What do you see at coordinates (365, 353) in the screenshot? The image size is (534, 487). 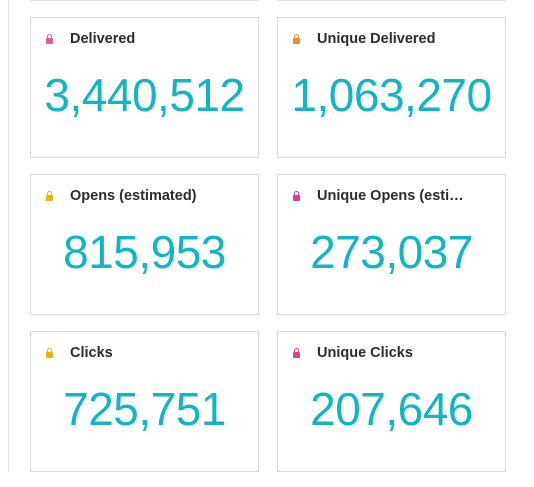 I see `tile-label: Unique Clicks` at bounding box center [365, 353].